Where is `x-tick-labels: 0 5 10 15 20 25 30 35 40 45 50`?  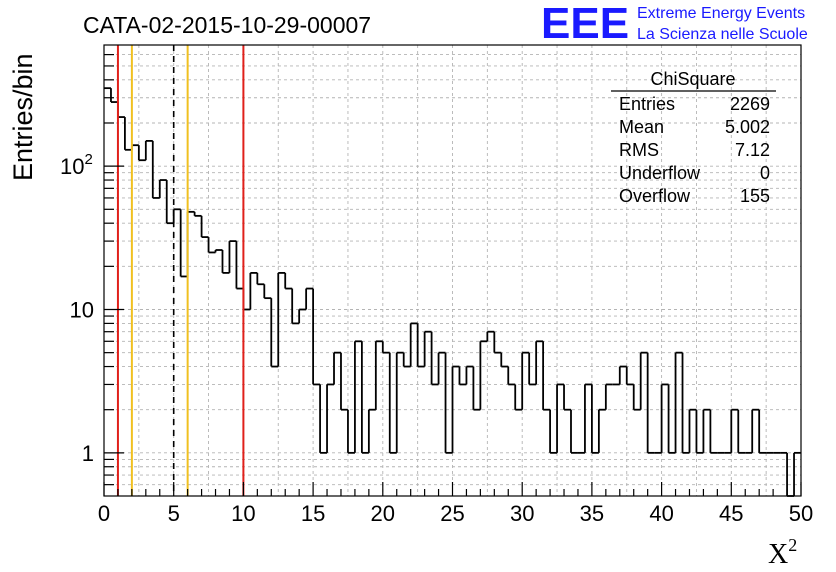 x-tick-labels: 0 5 10 15 20 25 30 35 40 45 50 is located at coordinates (455, 513).